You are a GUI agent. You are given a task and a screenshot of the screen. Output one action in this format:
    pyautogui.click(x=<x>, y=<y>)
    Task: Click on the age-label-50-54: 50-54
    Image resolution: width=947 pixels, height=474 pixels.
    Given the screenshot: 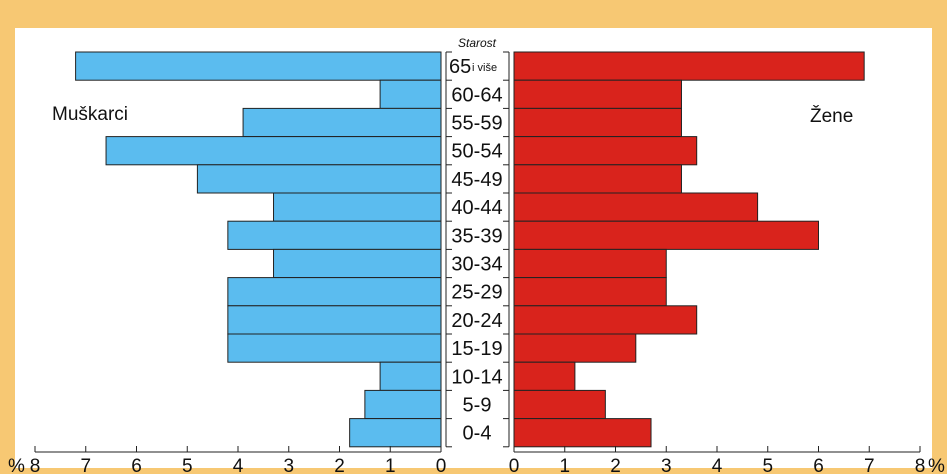 What is the action you would take?
    pyautogui.click(x=476, y=152)
    